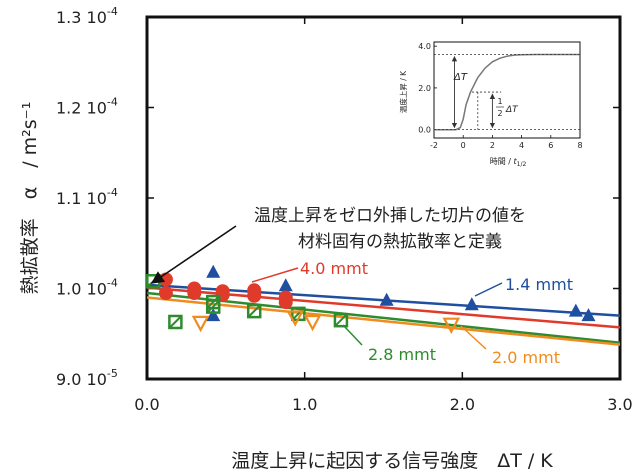 This screenshot has width=635, height=474. Describe the element at coordinates (499, 113) in the screenshot. I see `inset-half-den: 2` at that location.